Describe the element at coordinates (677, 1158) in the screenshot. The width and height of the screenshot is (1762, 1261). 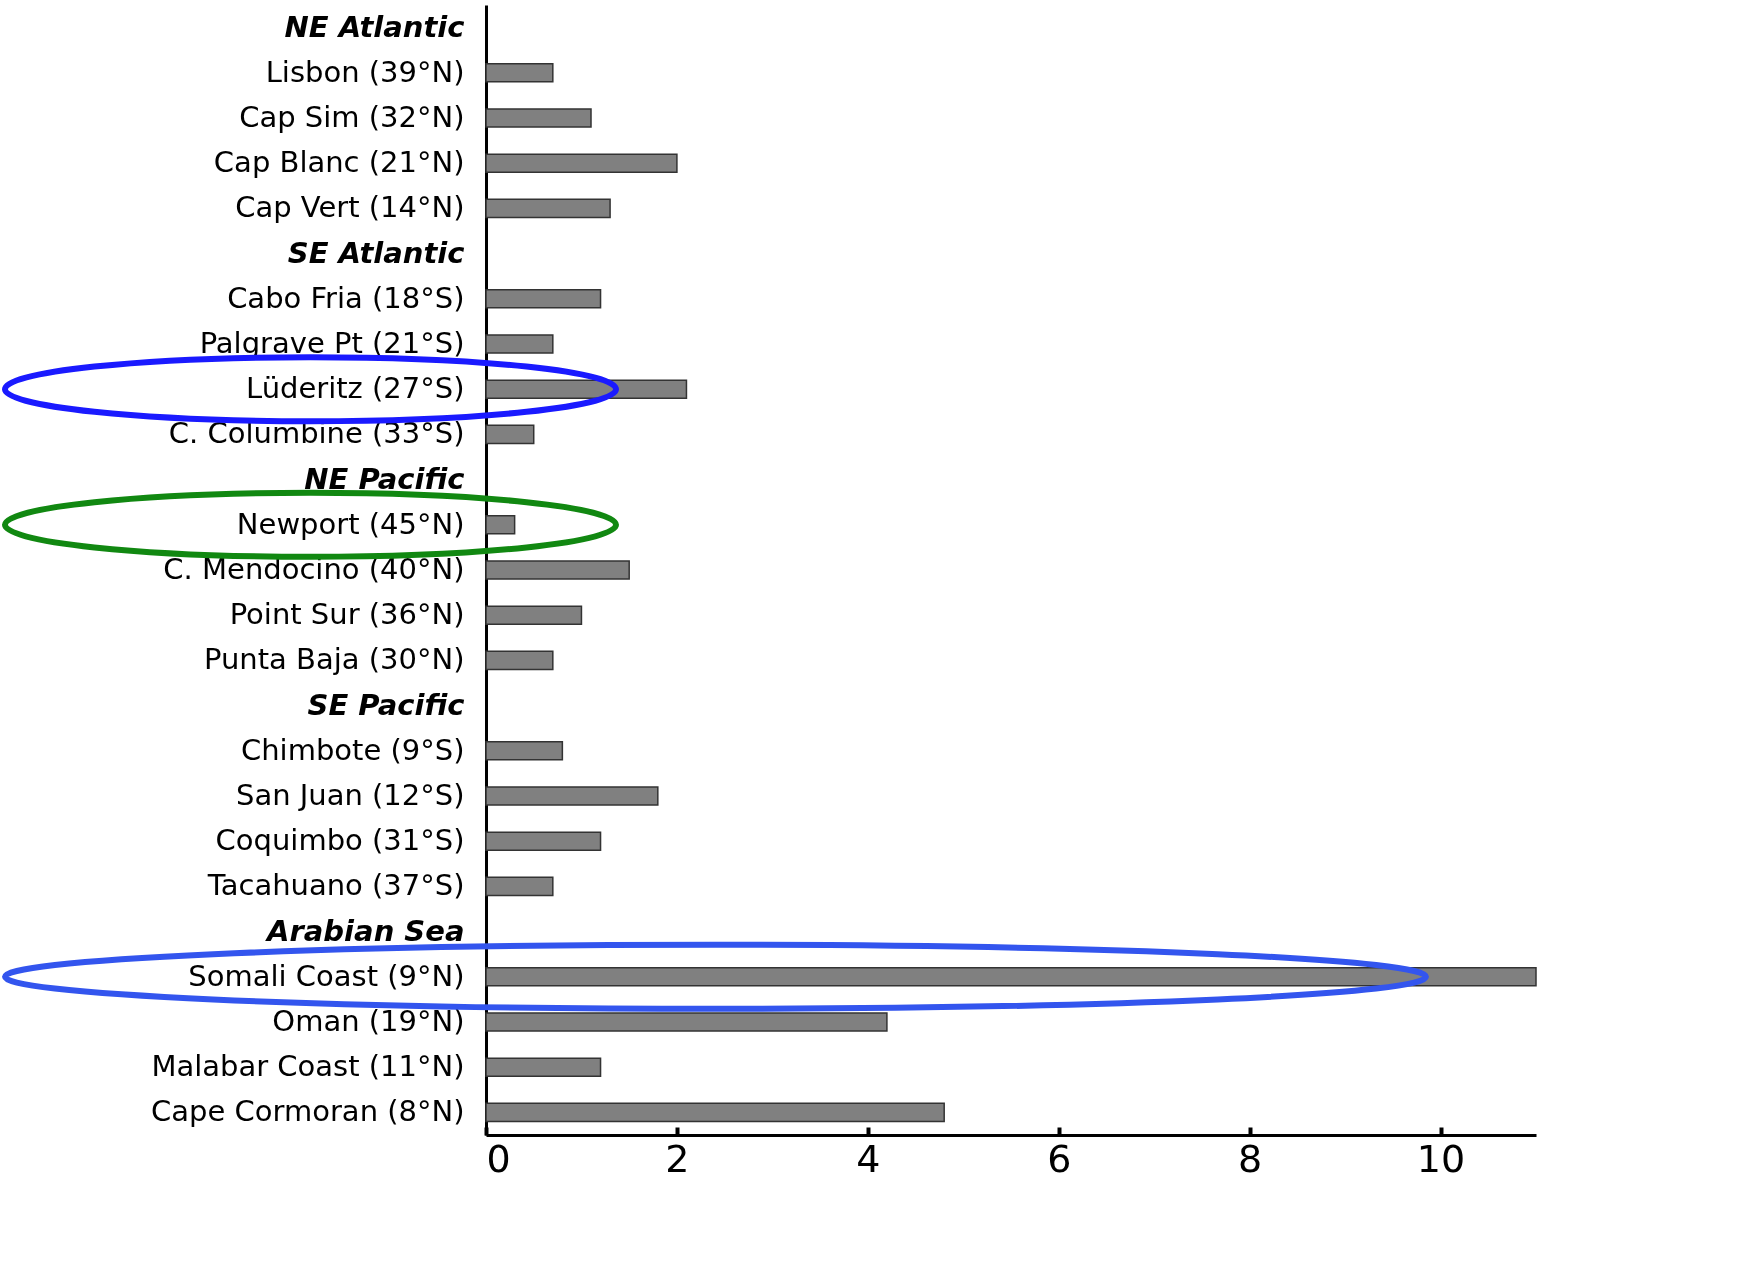
I see `x-tick-label: 2` at that location.